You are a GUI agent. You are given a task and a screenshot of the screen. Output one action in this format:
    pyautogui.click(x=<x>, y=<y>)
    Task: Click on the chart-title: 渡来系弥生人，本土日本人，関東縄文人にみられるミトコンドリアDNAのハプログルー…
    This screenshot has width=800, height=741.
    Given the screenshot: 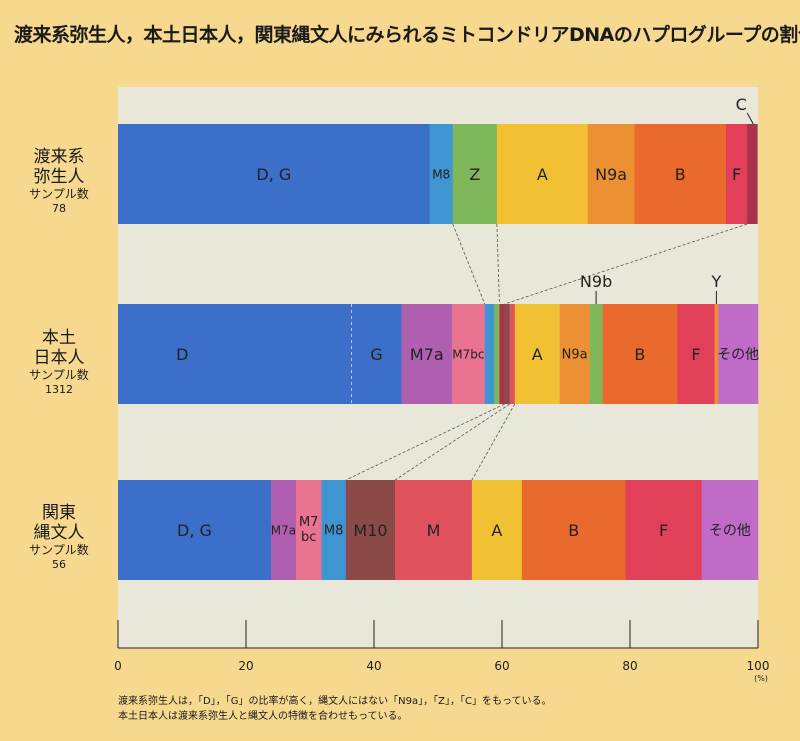 What is the action you would take?
    pyautogui.click(x=407, y=35)
    